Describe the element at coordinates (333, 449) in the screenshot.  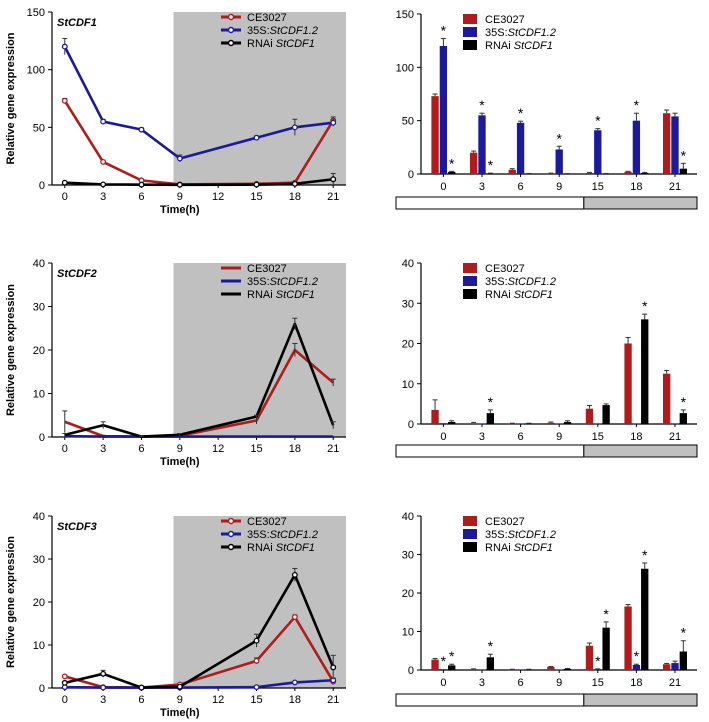
I see `x-tick-label: 21` at that location.